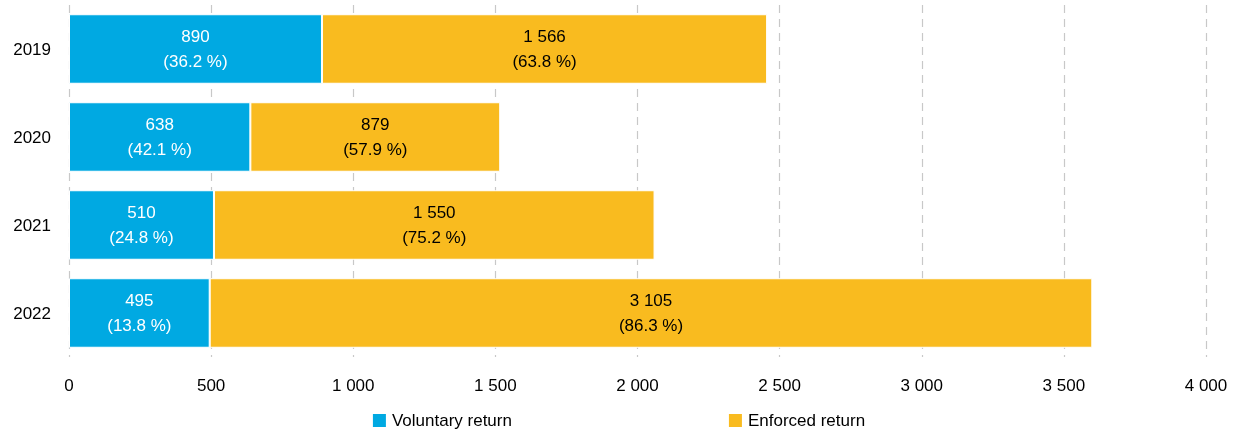 The width and height of the screenshot is (1236, 436). Describe the element at coordinates (159, 137) in the screenshot. I see `data-label: 638 (42.1 %)` at that location.